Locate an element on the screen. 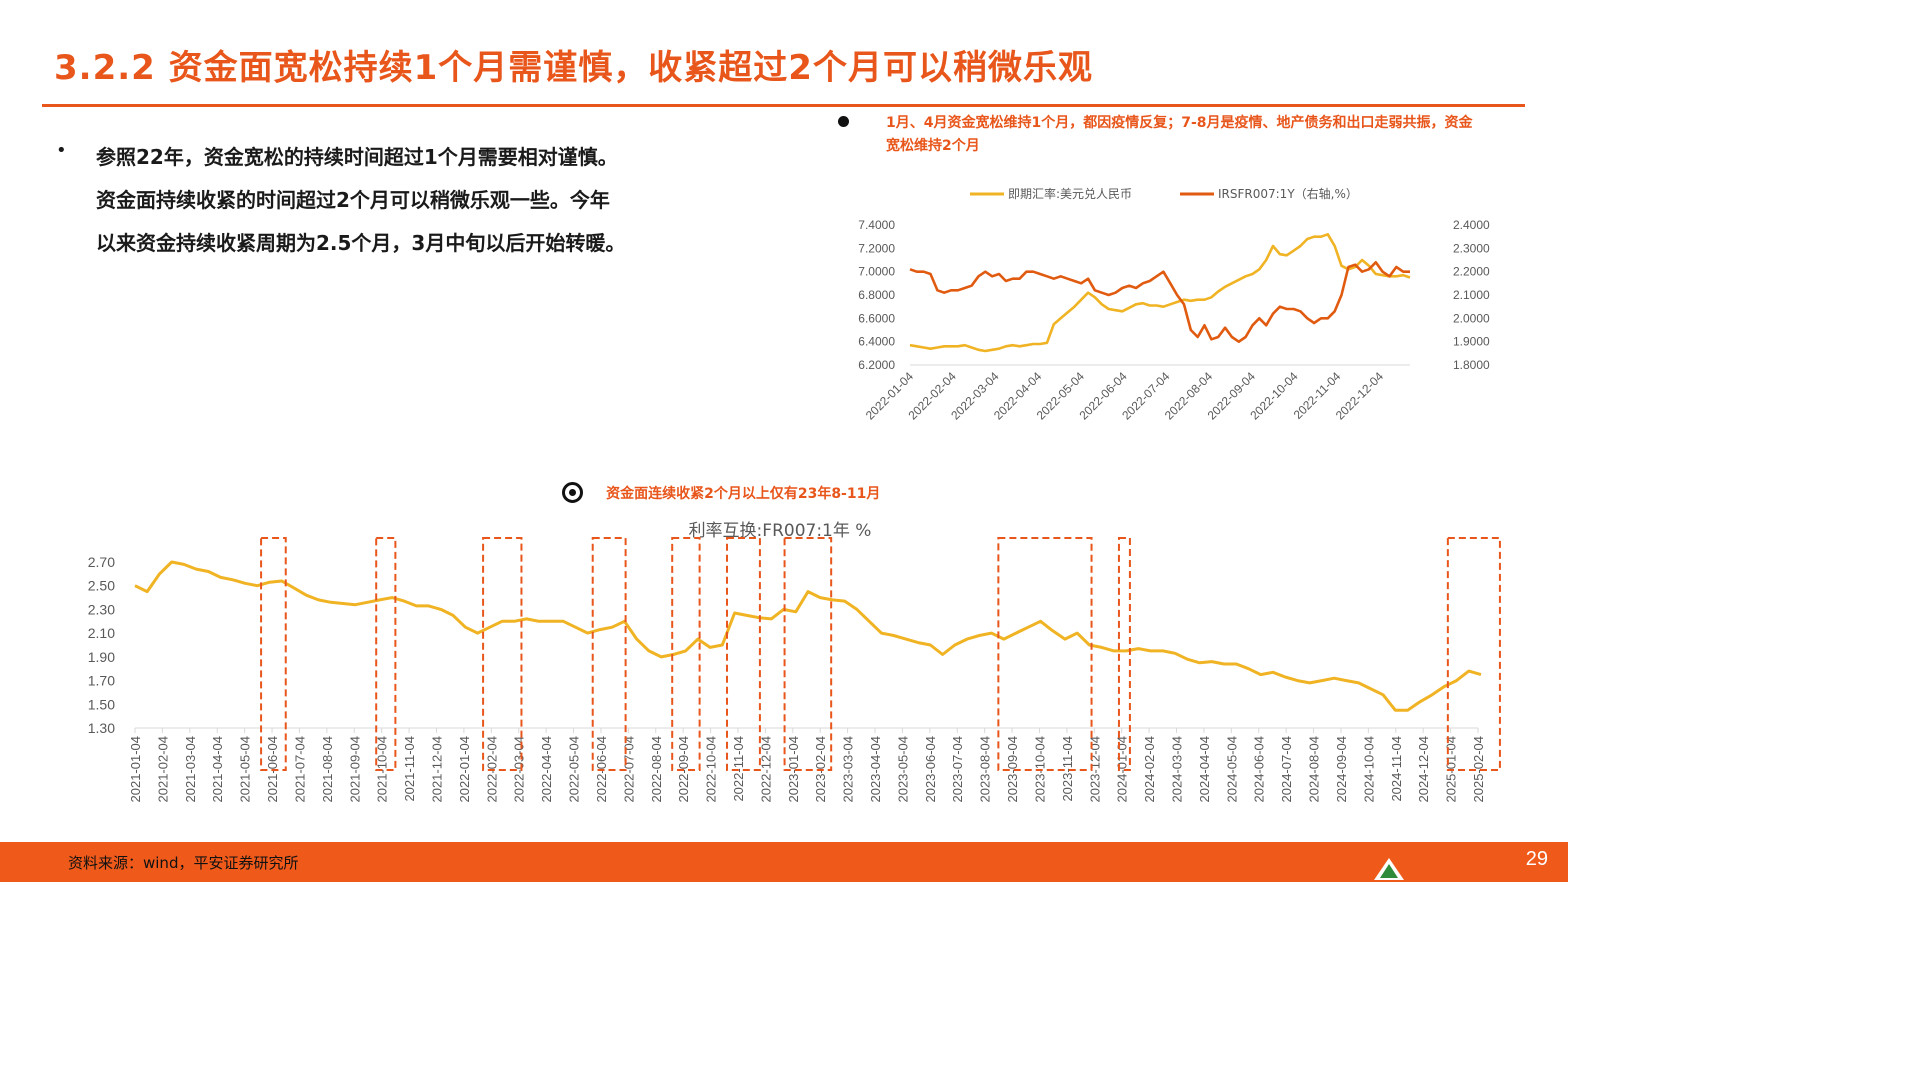 This screenshot has width=1920, height=1080. x-tick-label: 2021-07-04 is located at coordinates (299, 769).